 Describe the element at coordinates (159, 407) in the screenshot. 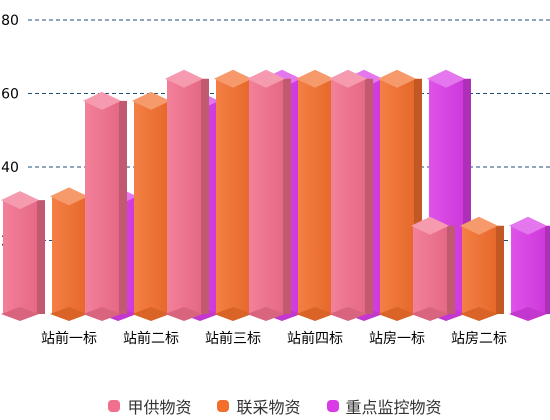

I see `legend-label-0: 甲供物资` at that location.